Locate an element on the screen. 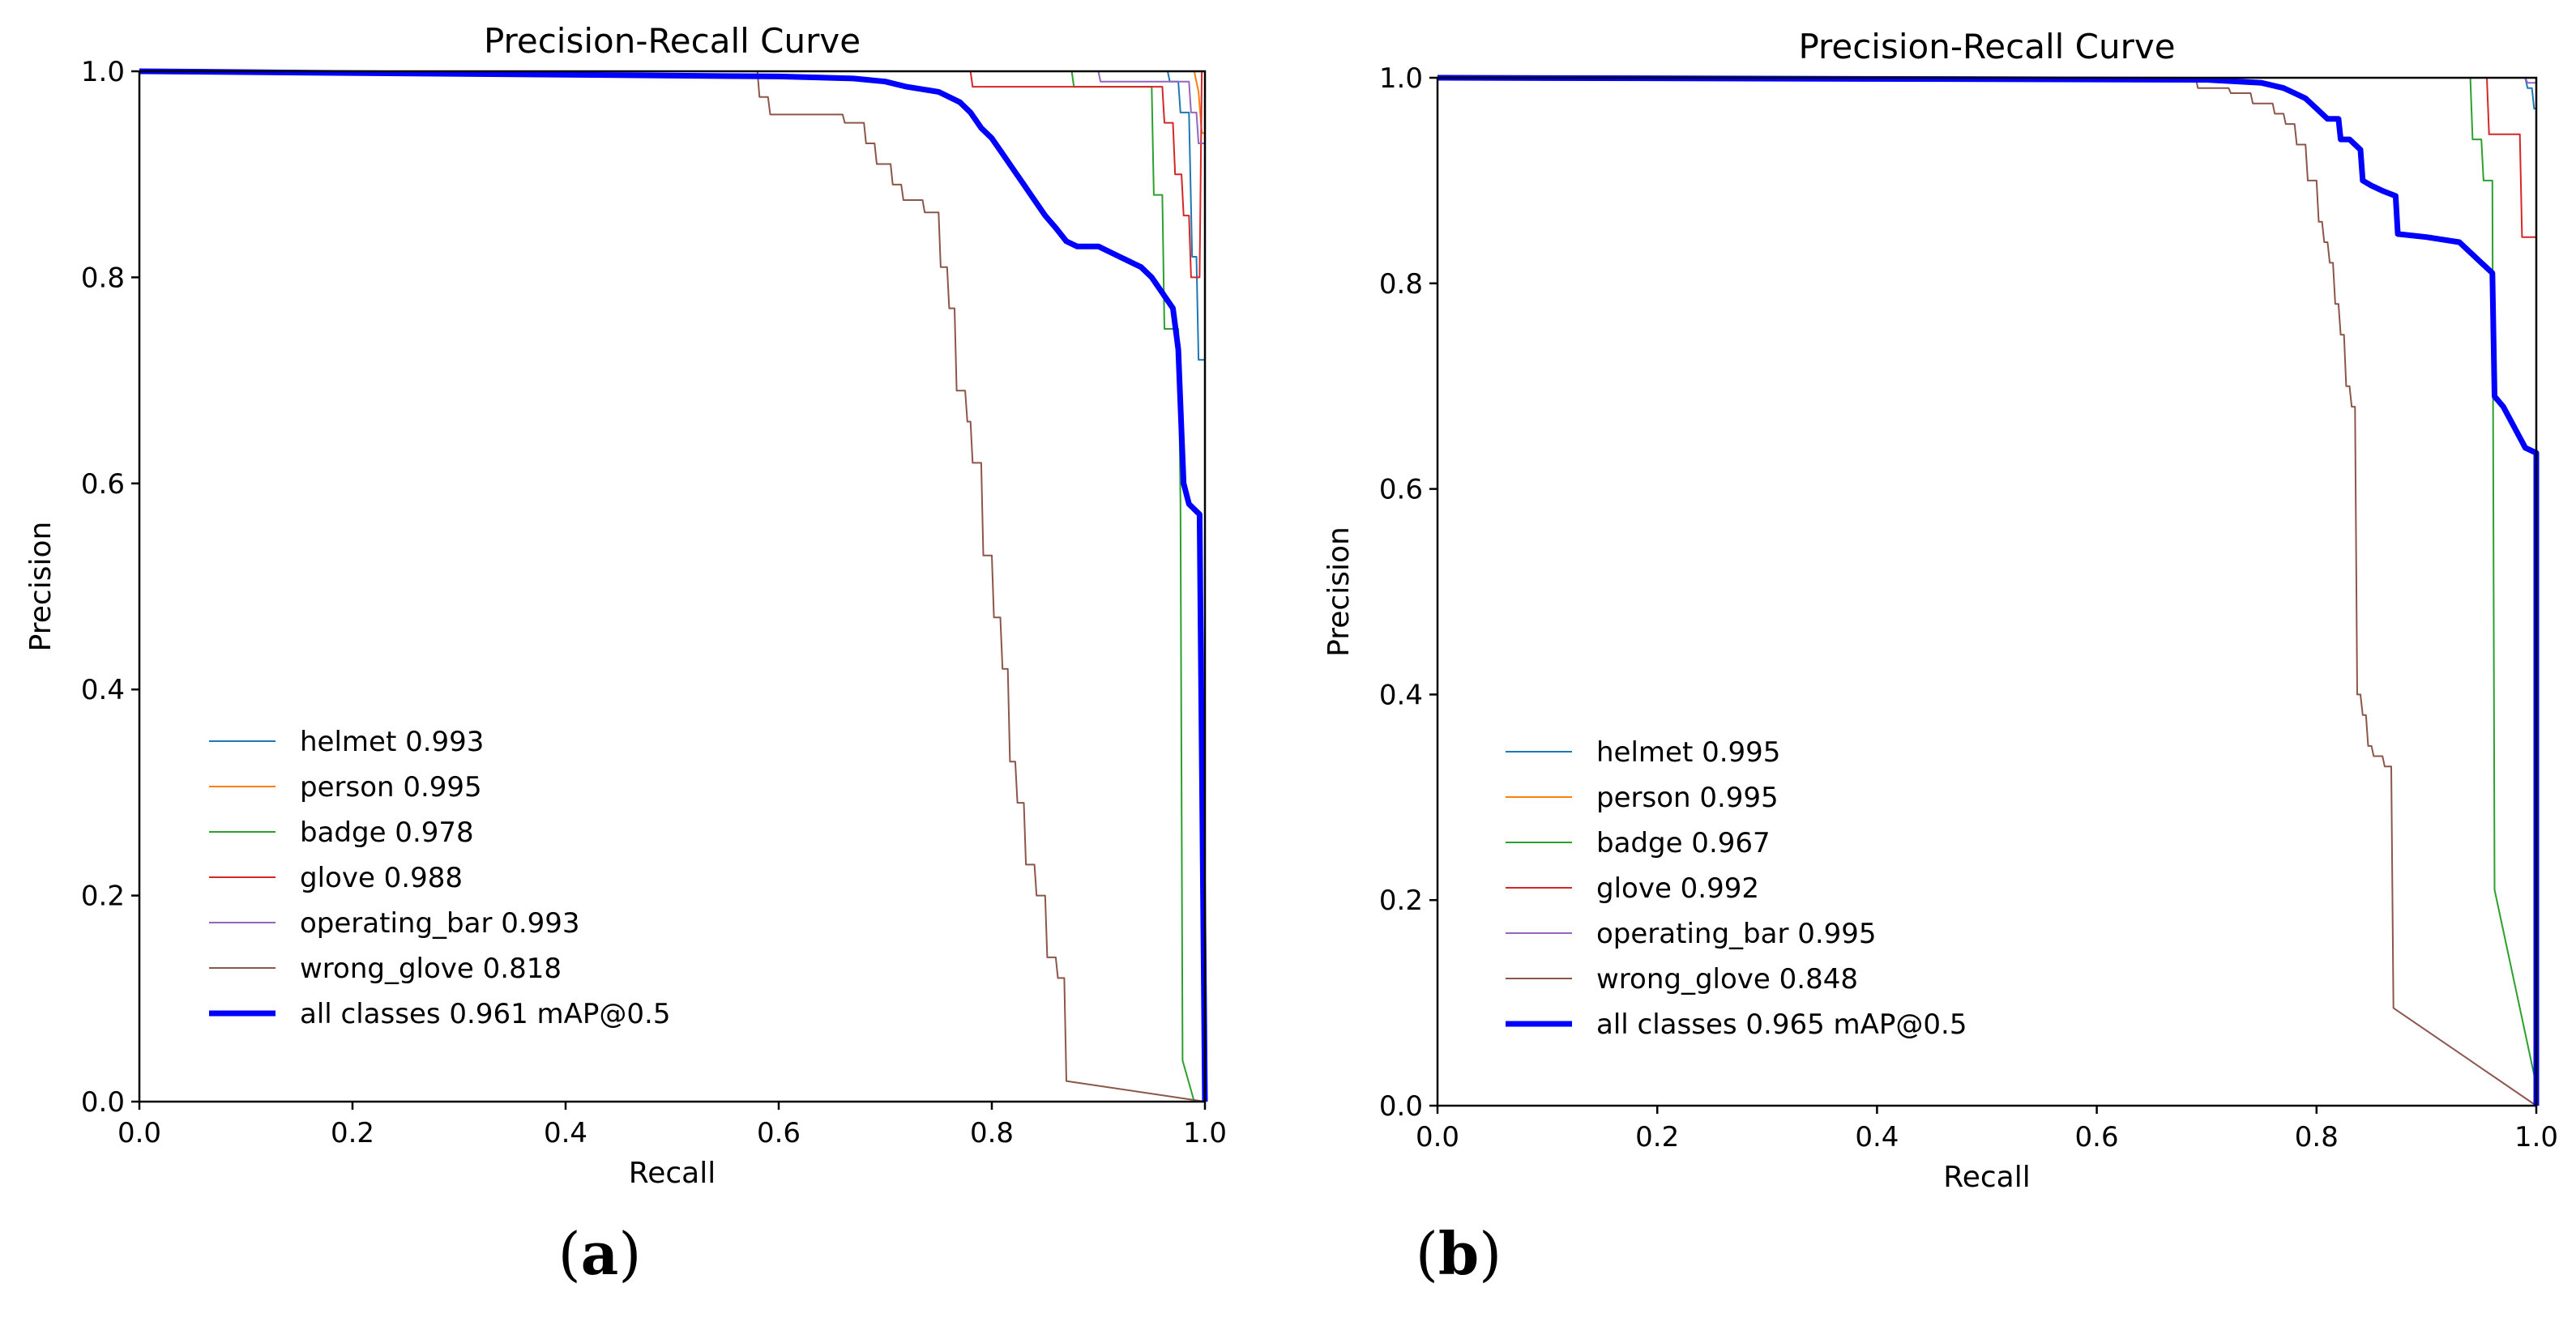 The height and width of the screenshot is (1326, 2576). caption-b: (b) is located at coordinates (1459, 1253).